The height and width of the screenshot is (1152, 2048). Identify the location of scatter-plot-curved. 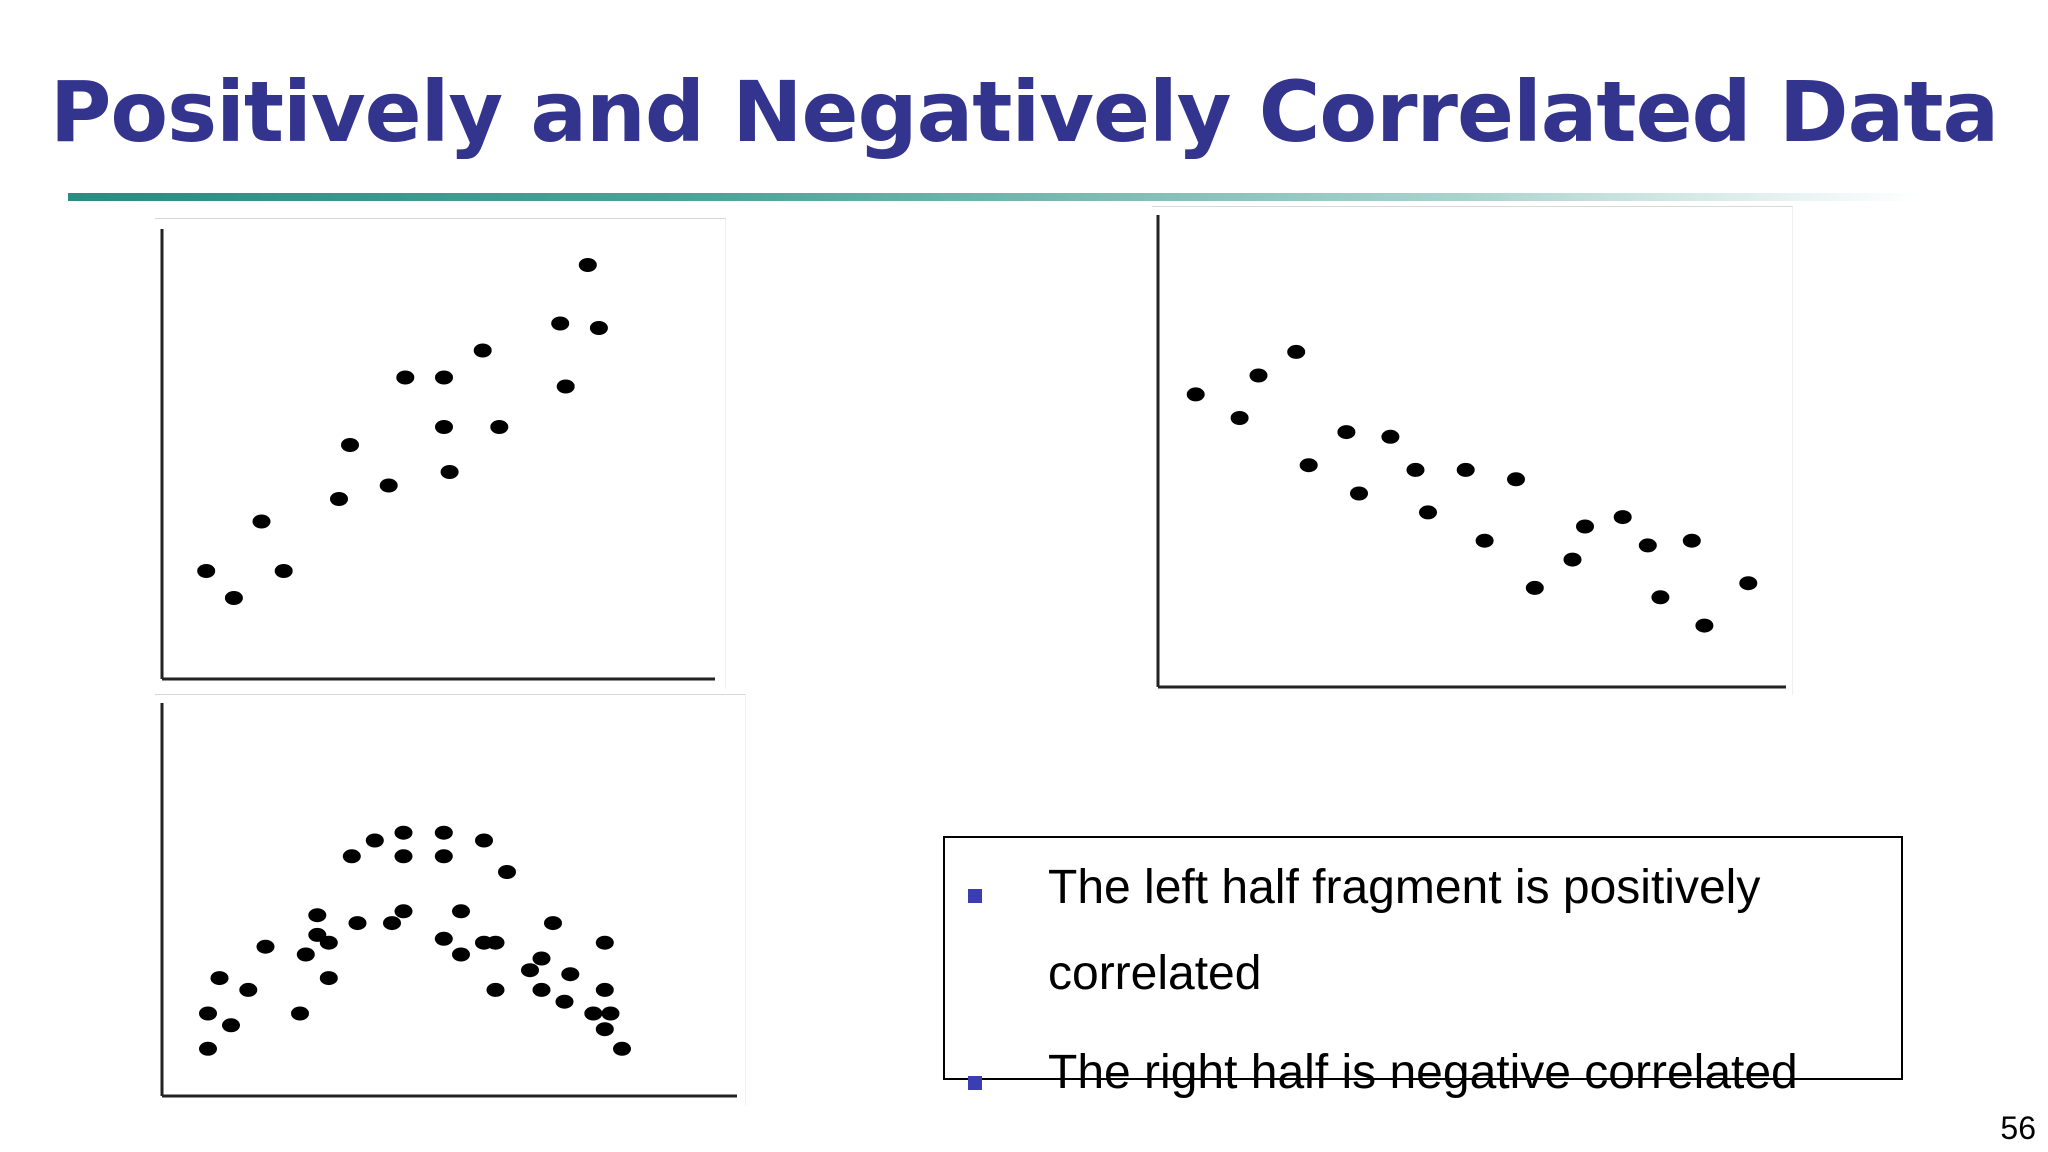
(450, 899).